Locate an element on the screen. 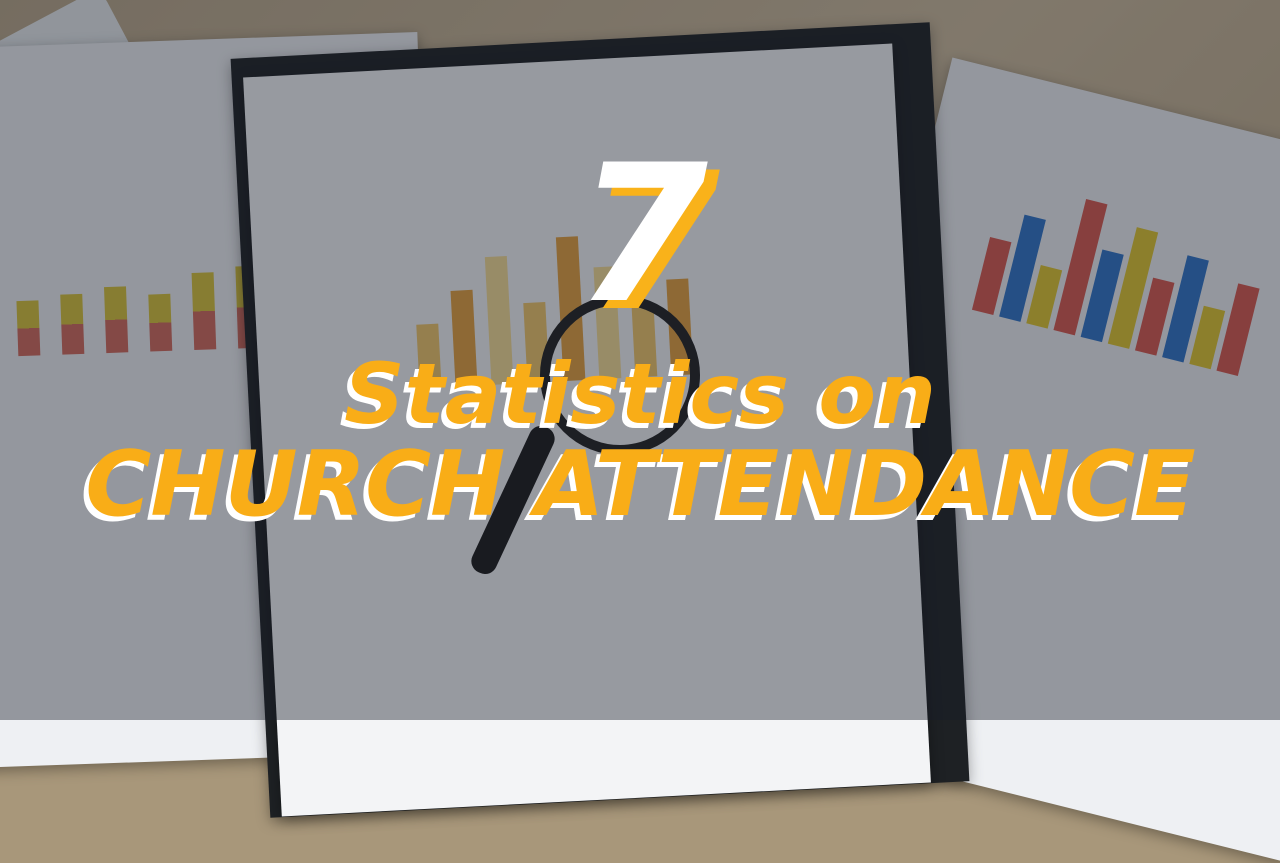 The height and width of the screenshot is (863, 1280). title-number: 7 is located at coordinates (641, 234).